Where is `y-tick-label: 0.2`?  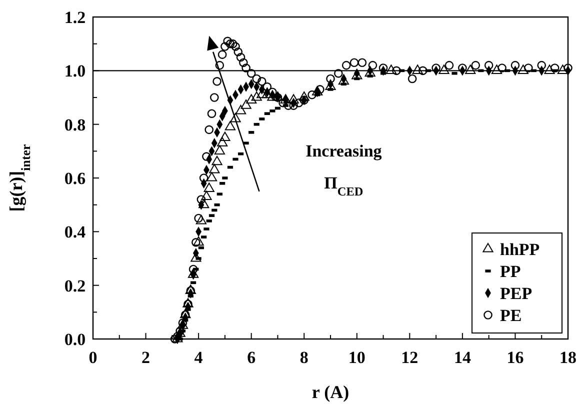 y-tick-label: 0.2 is located at coordinates (75, 286).